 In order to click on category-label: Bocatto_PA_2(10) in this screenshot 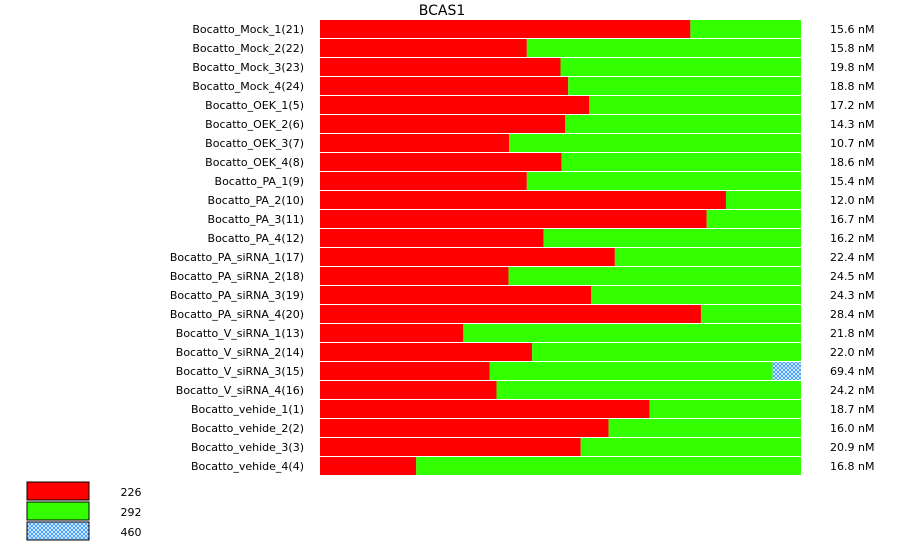, I will do `click(256, 200)`.